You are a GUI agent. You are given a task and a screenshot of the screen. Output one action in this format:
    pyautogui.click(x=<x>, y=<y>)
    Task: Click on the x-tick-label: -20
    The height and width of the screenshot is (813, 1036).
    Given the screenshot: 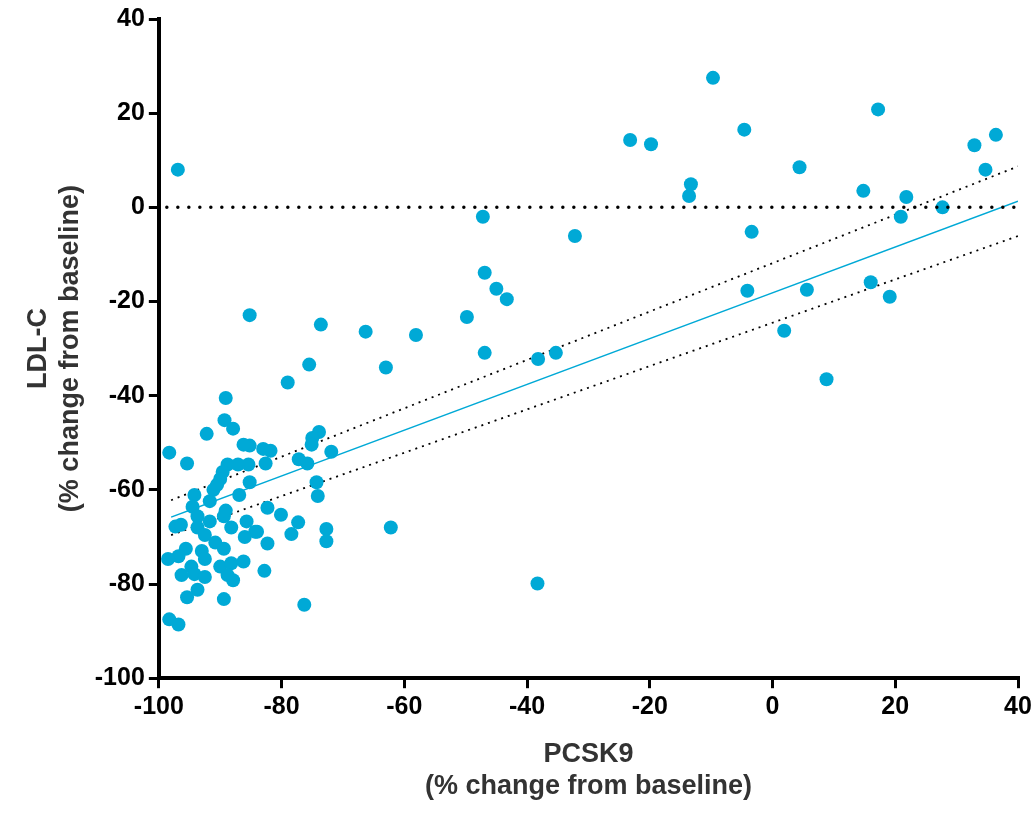 What is the action you would take?
    pyautogui.click(x=649, y=705)
    